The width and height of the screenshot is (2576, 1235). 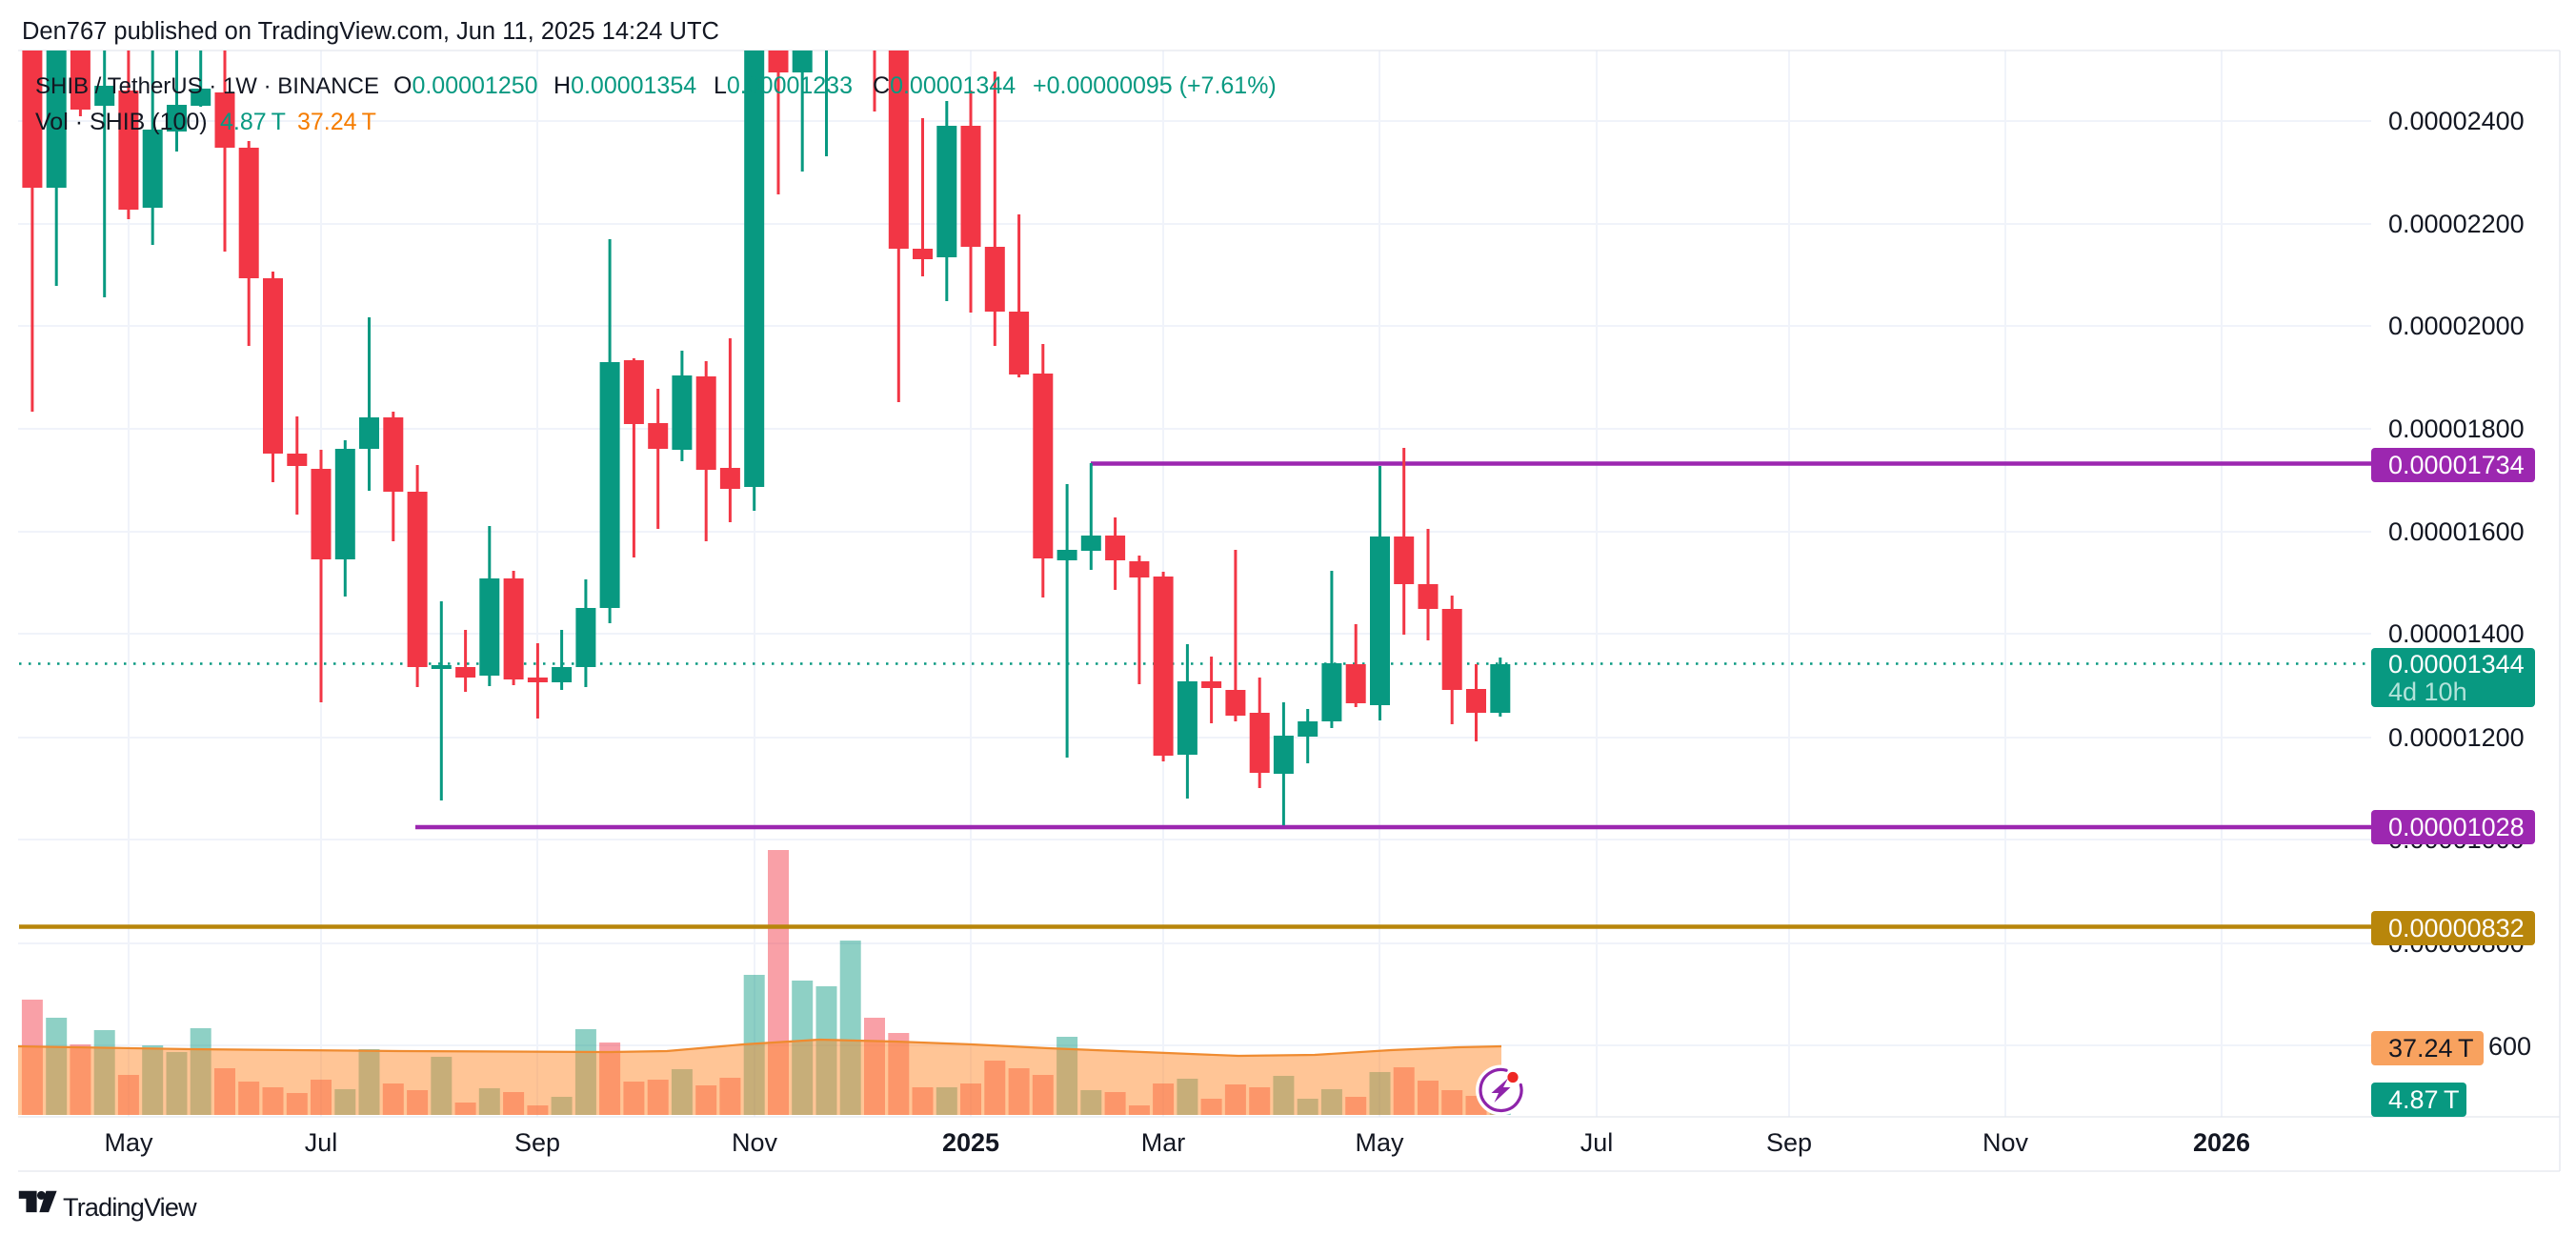 I want to click on svg-text: 0.00001200, so click(x=2456, y=737).